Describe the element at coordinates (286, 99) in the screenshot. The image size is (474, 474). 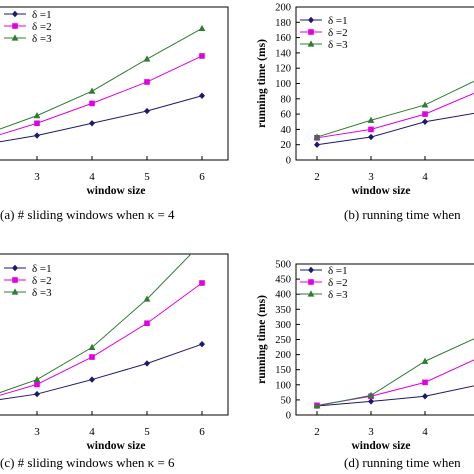
I see `y-tick-label: 80` at that location.